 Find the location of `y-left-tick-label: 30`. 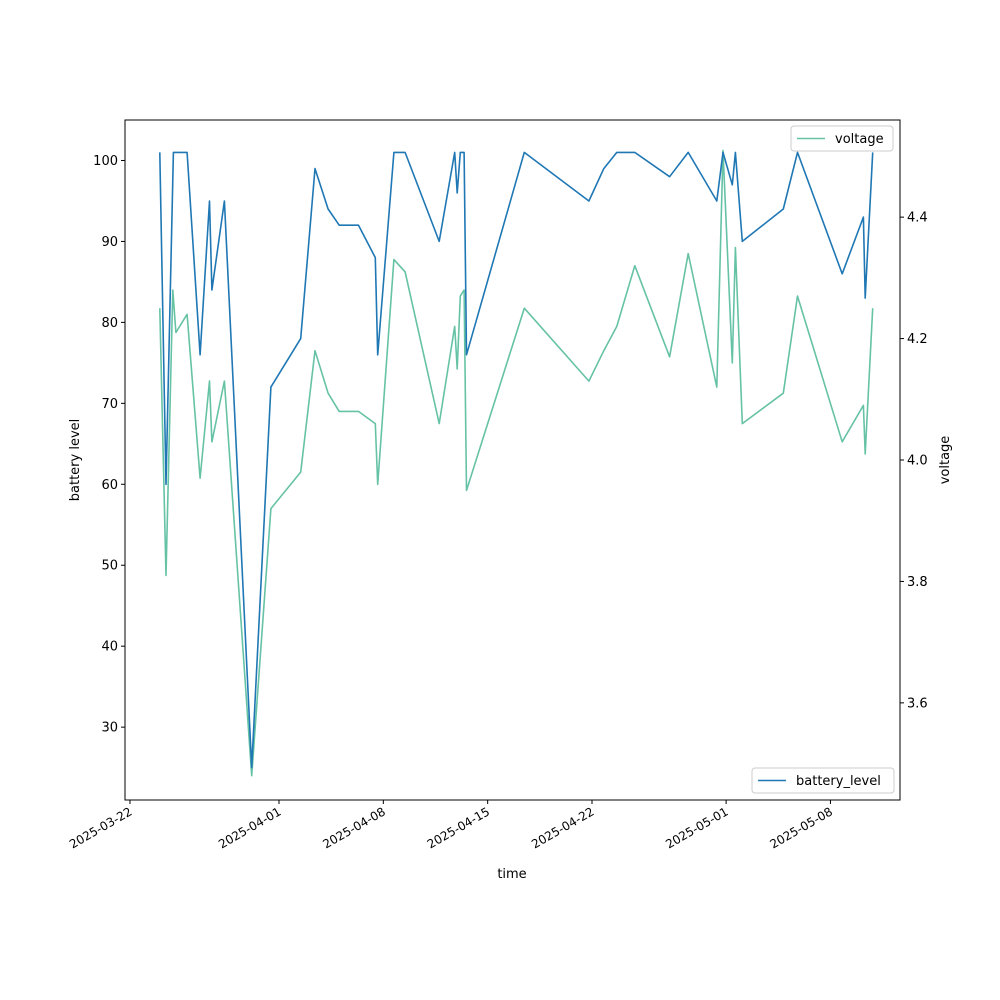

y-left-tick-label: 30 is located at coordinates (109, 728).